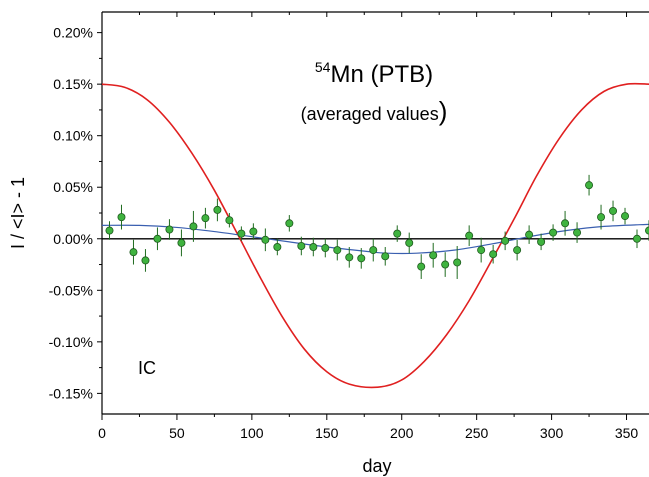  I want to click on x-tick-label: 300, so click(552, 433).